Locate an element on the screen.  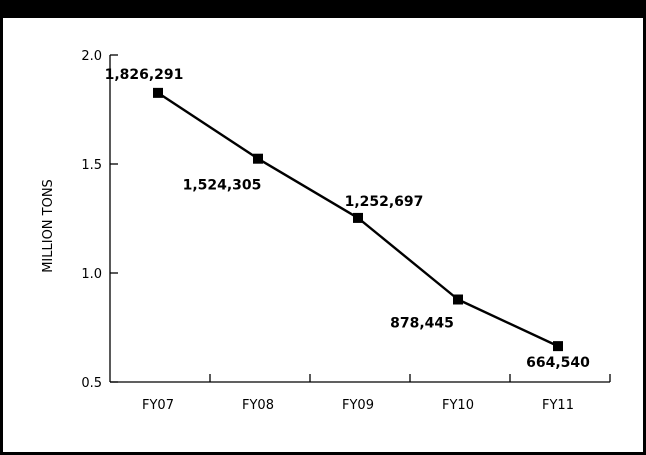
y-ticks: 2.0 1.5 1.0 0.5 is located at coordinates (99, 220).